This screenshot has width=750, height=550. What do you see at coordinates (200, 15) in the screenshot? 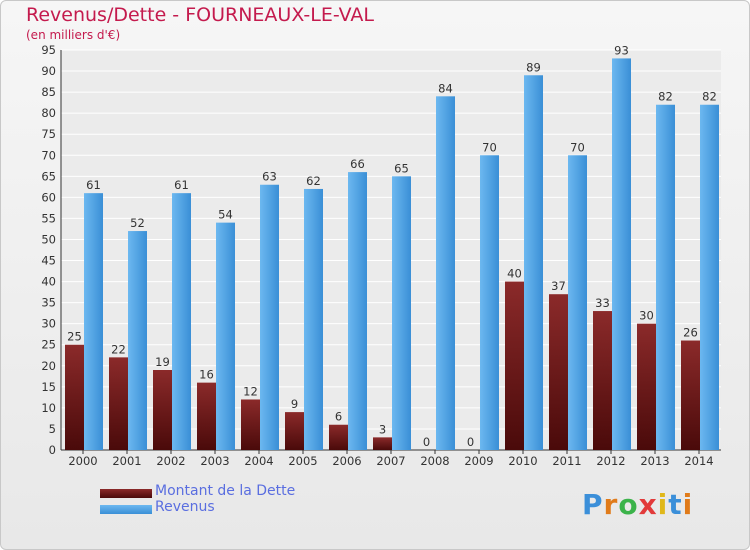
I see `chart-title: Revenus/Dette - FOURNEAUX-LE-VAL` at bounding box center [200, 15].